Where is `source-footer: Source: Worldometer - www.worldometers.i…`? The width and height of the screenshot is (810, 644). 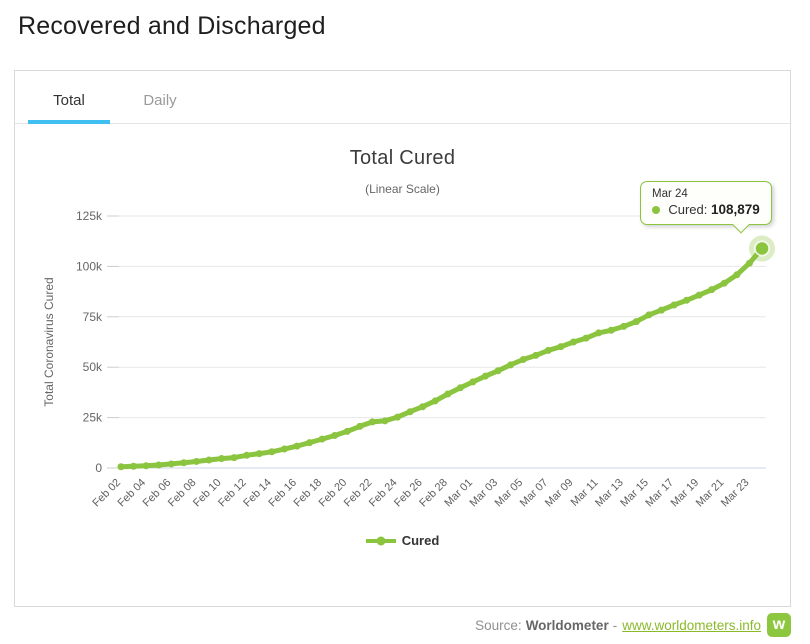
source-footer: Source: Worldometer - www.worldometers.i… is located at coordinates (402, 625).